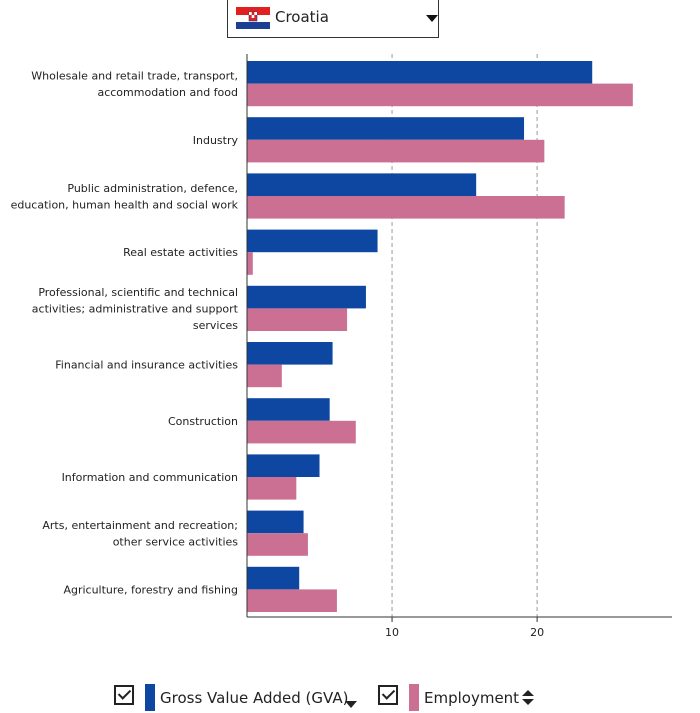  What do you see at coordinates (176, 541) in the screenshot?
I see `category-label-line: other service activities` at bounding box center [176, 541].